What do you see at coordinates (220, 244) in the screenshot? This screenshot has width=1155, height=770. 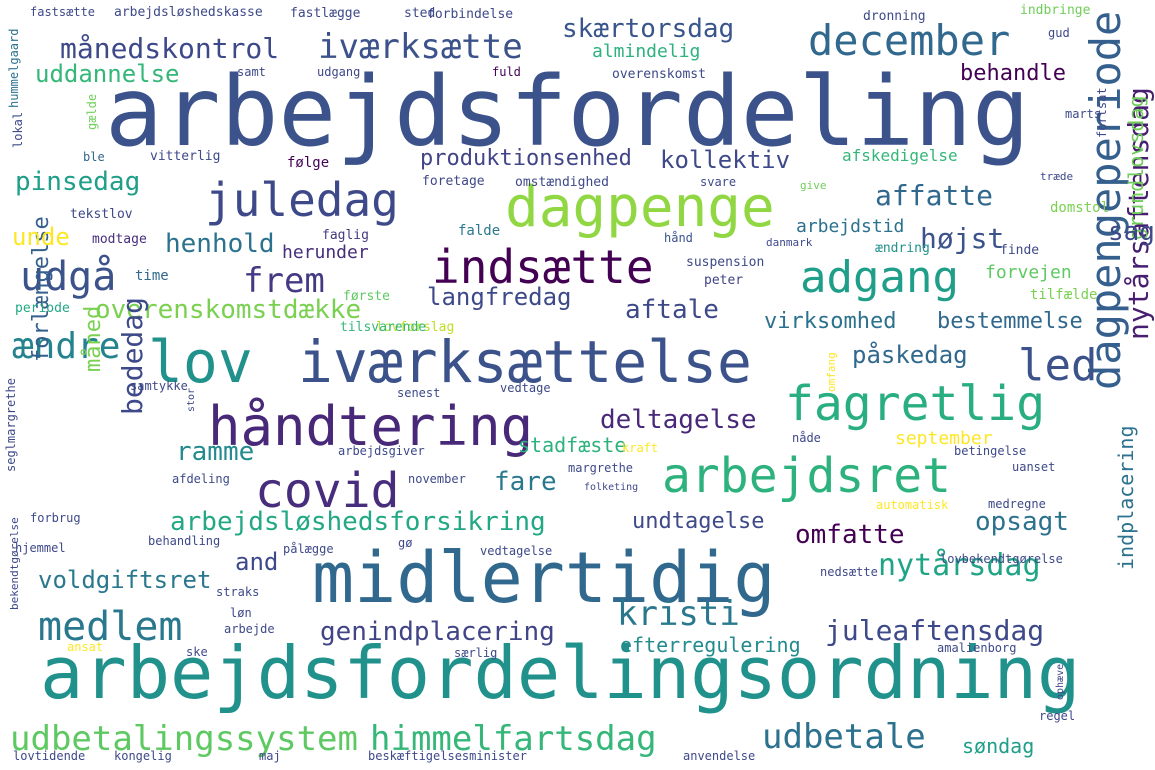 I see `word-henhold: henhold` at bounding box center [220, 244].